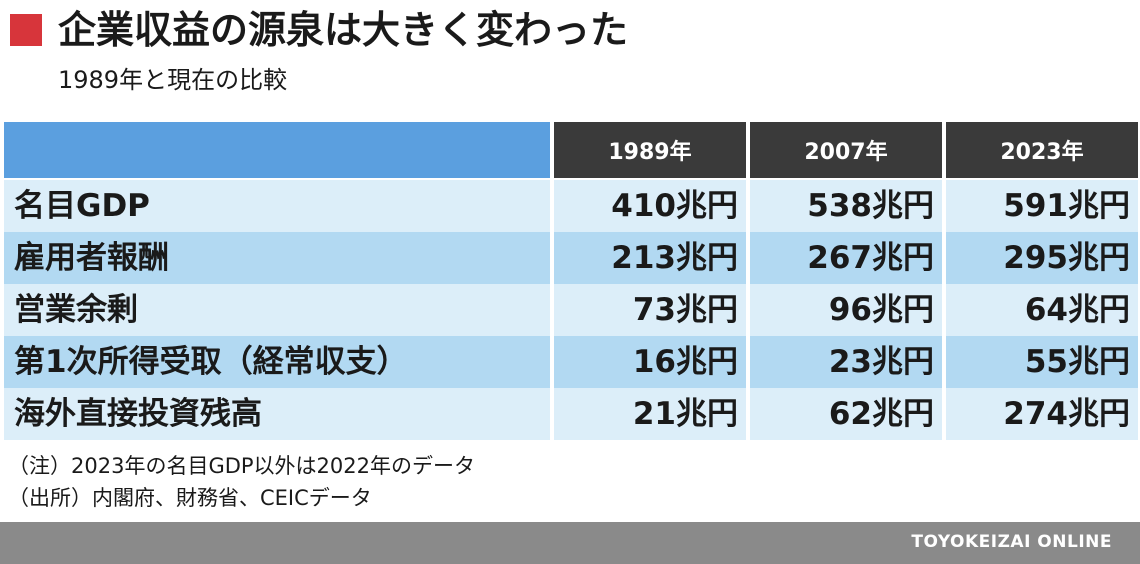 This screenshot has height=564, width=1140. I want to click on row-label: 第1次所得受取（経常収支）, so click(277, 362).